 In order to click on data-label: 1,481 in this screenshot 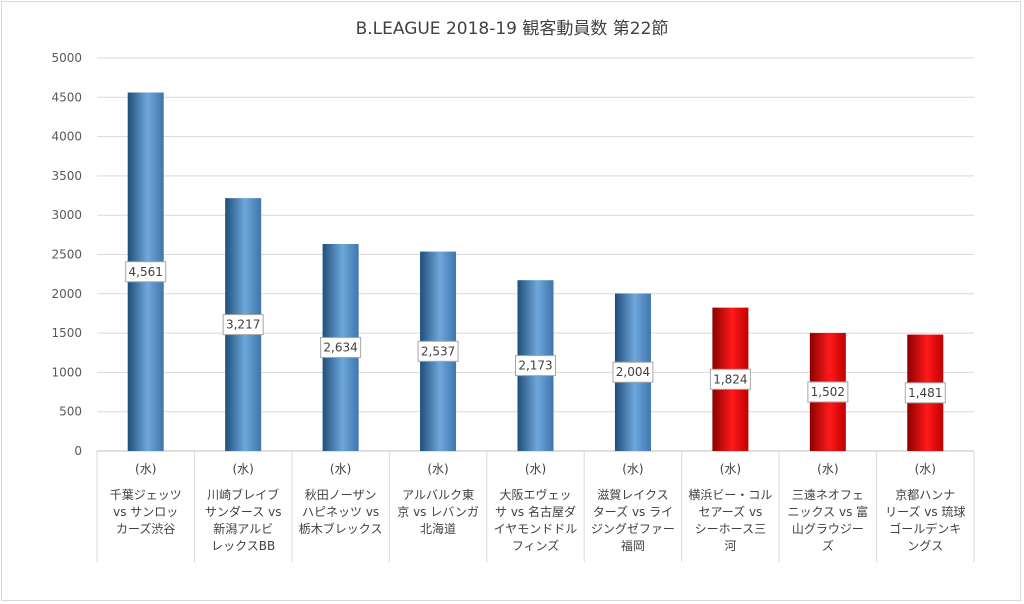, I will do `click(925, 393)`.